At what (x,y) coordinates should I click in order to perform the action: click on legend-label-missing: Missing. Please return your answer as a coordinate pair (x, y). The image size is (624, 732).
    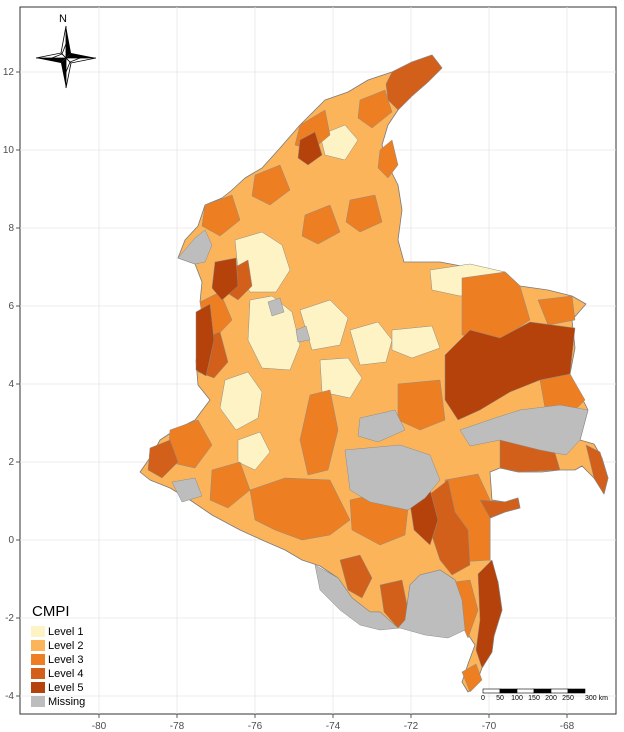
    Looking at the image, I should click on (66, 702).